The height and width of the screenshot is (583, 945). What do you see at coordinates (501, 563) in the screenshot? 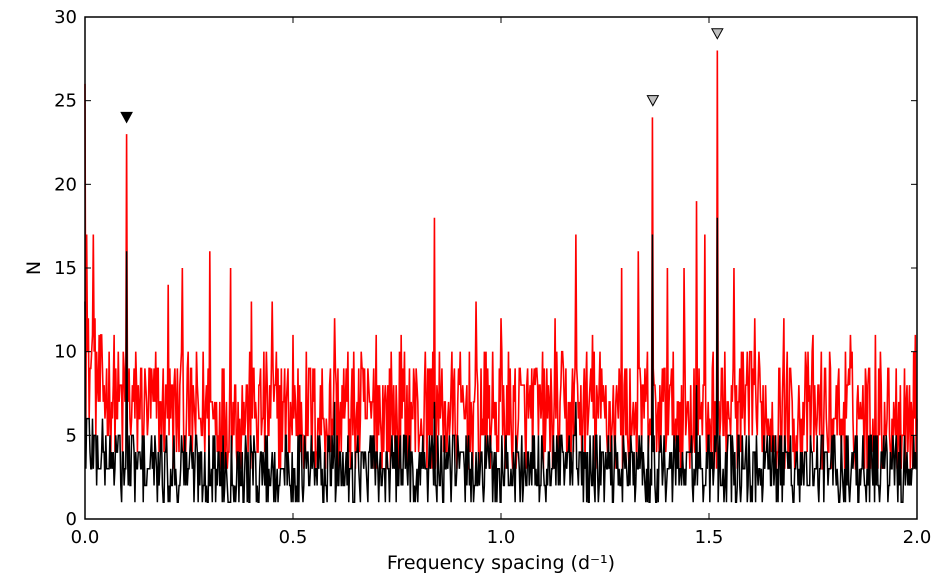
I see `x-axis-label: Frequency spacing (d⁻¹)` at bounding box center [501, 563].